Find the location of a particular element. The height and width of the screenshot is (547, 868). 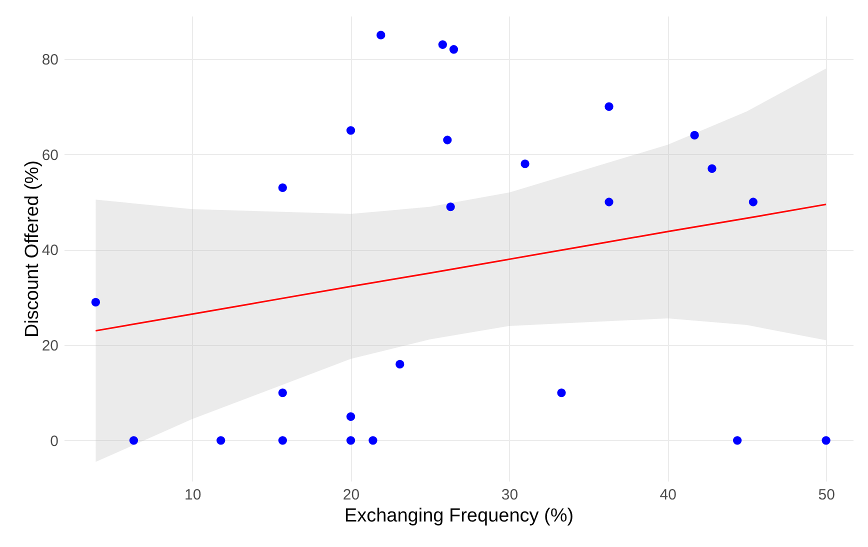

y-tick-label: 80 is located at coordinates (50, 59).